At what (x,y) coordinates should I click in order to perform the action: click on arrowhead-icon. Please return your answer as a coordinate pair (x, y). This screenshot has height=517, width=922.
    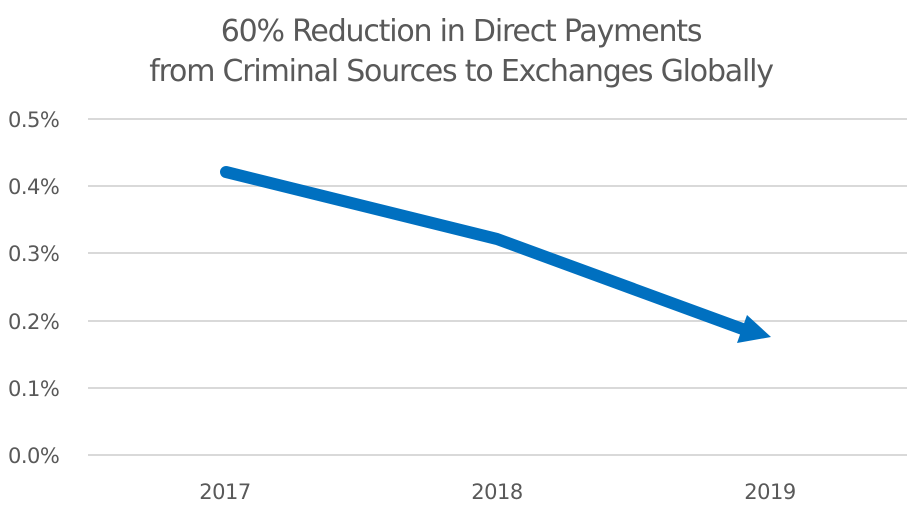
    Looking at the image, I should click on (754, 329).